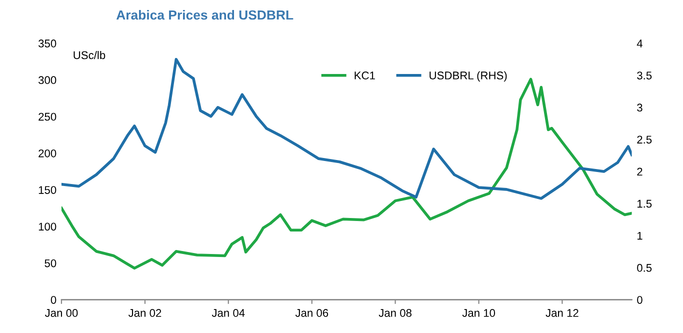 This screenshot has height=333, width=683. What do you see at coordinates (90, 55) in the screenshot?
I see `y-axis-title: USc/lb` at bounding box center [90, 55].